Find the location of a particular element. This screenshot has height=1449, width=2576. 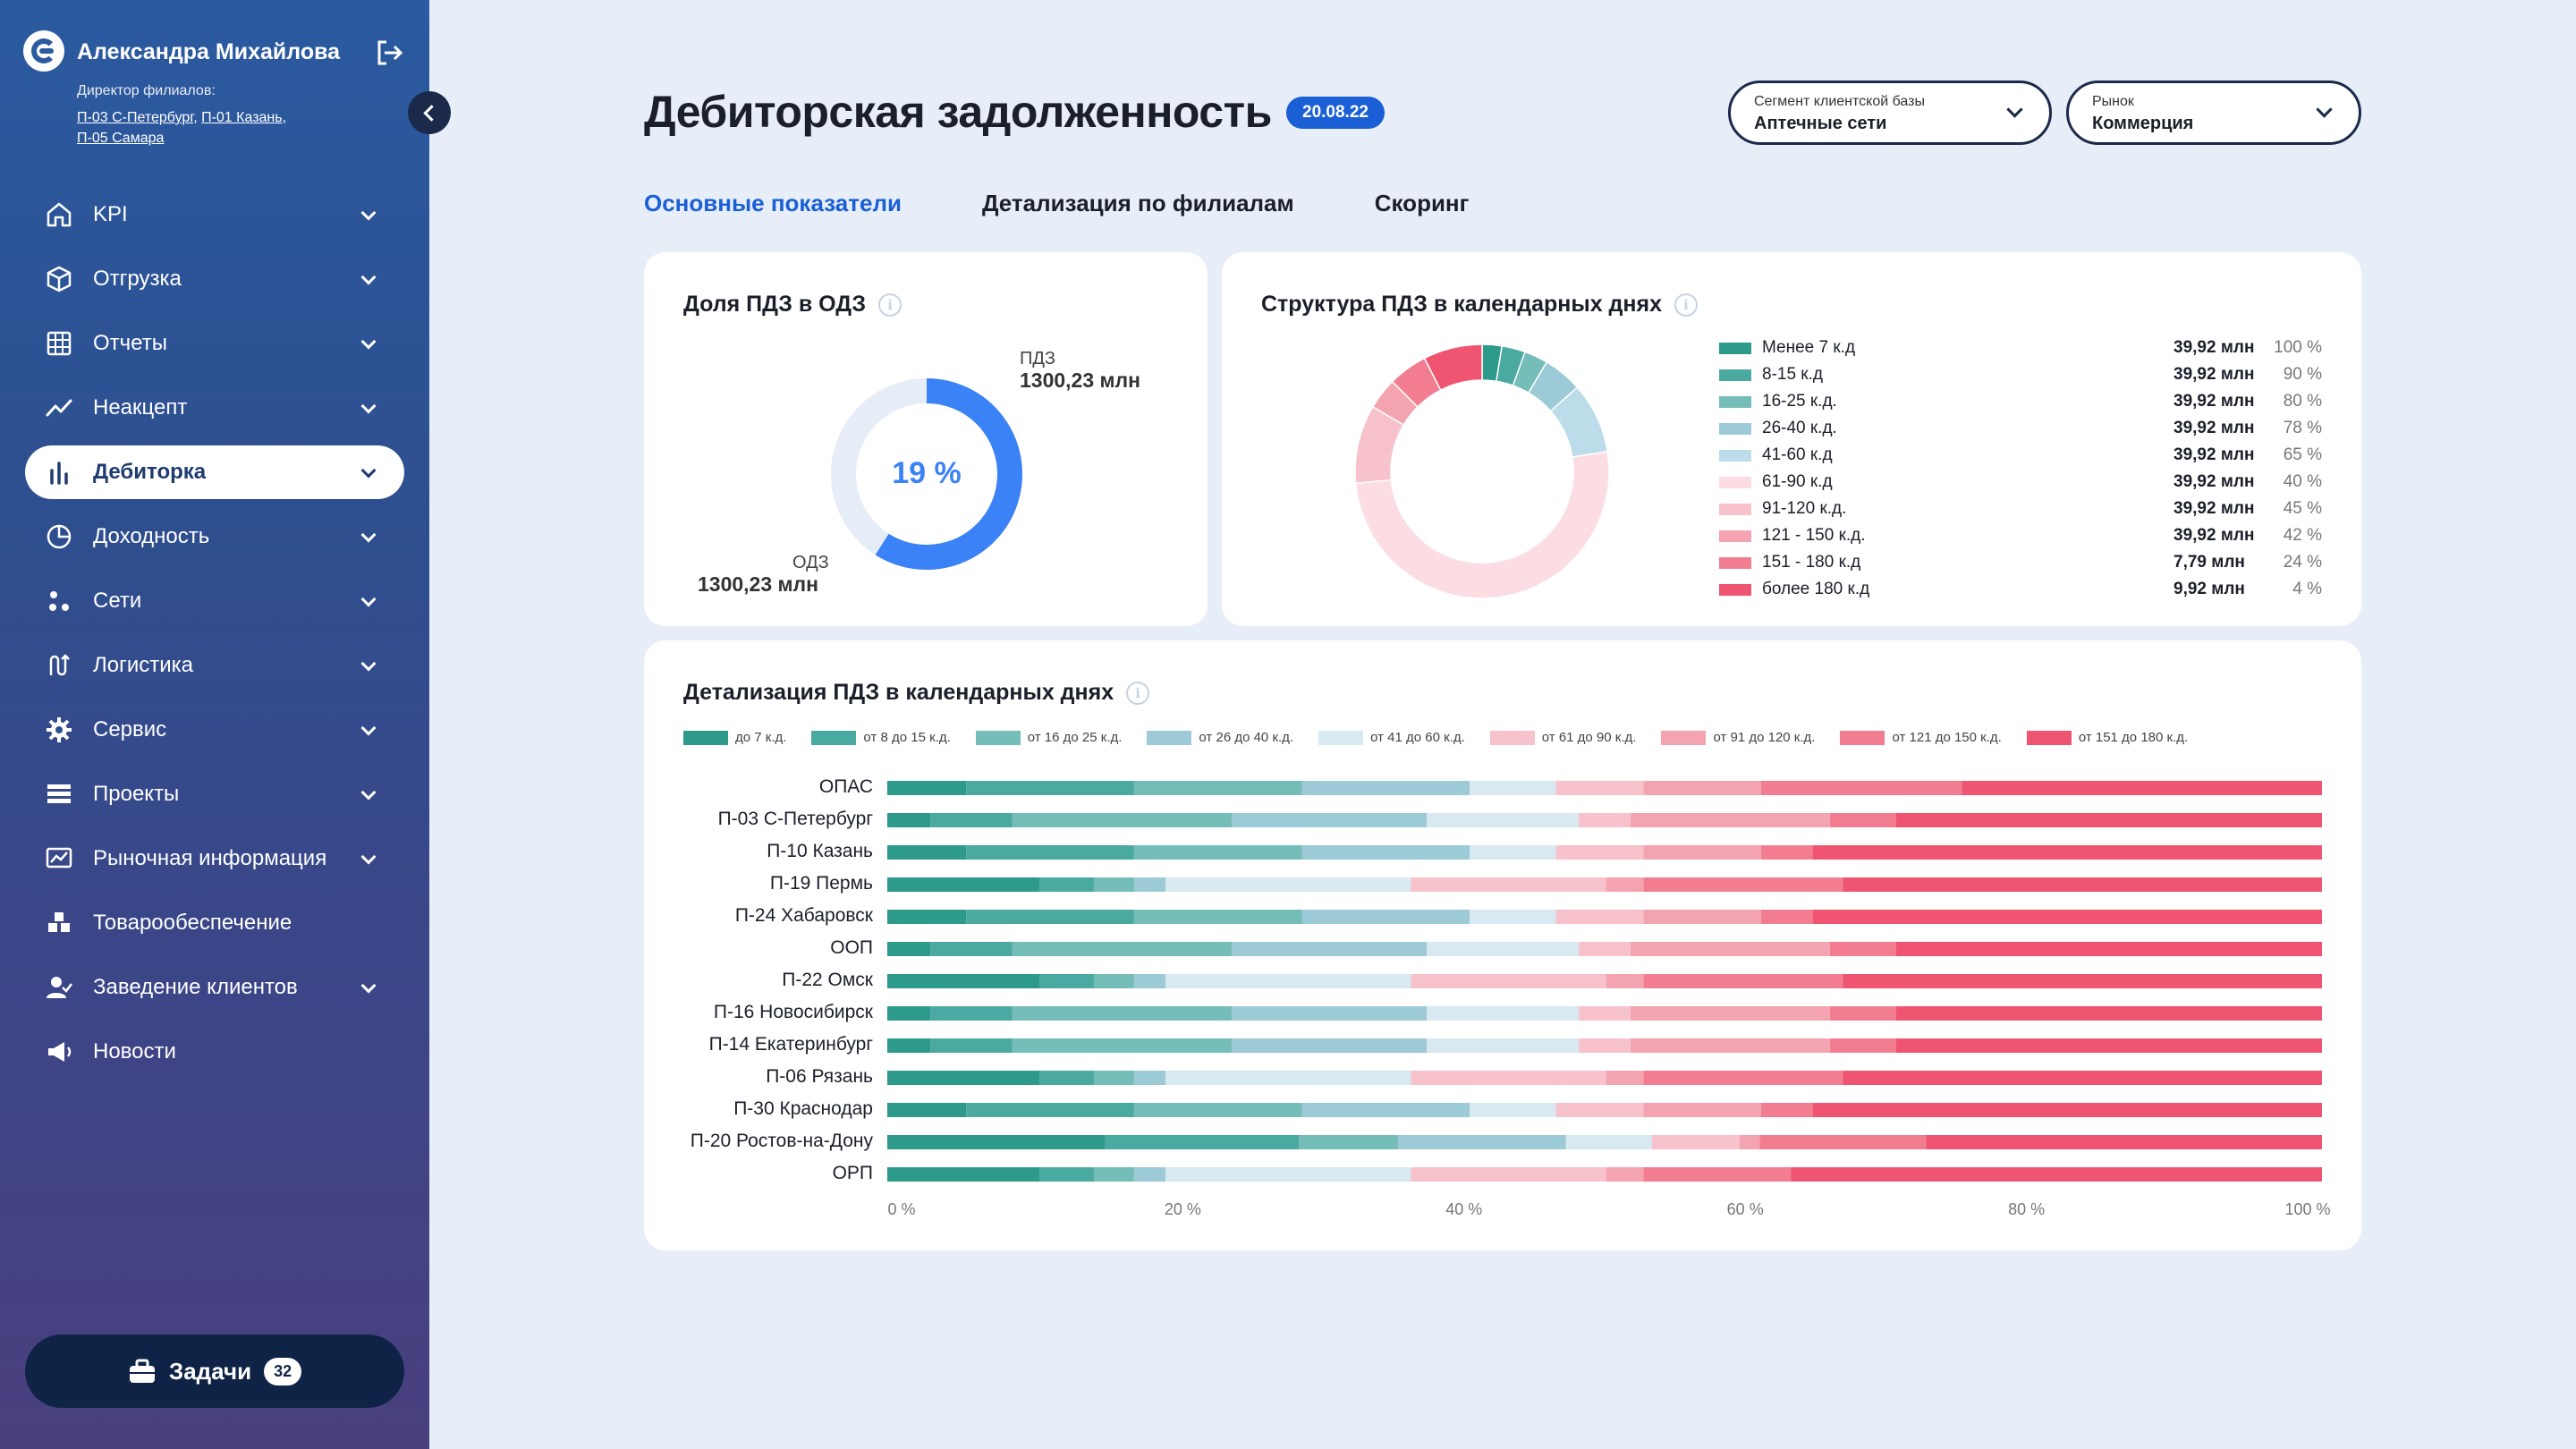

sidebar-item-3: Отчеты is located at coordinates (214, 343).